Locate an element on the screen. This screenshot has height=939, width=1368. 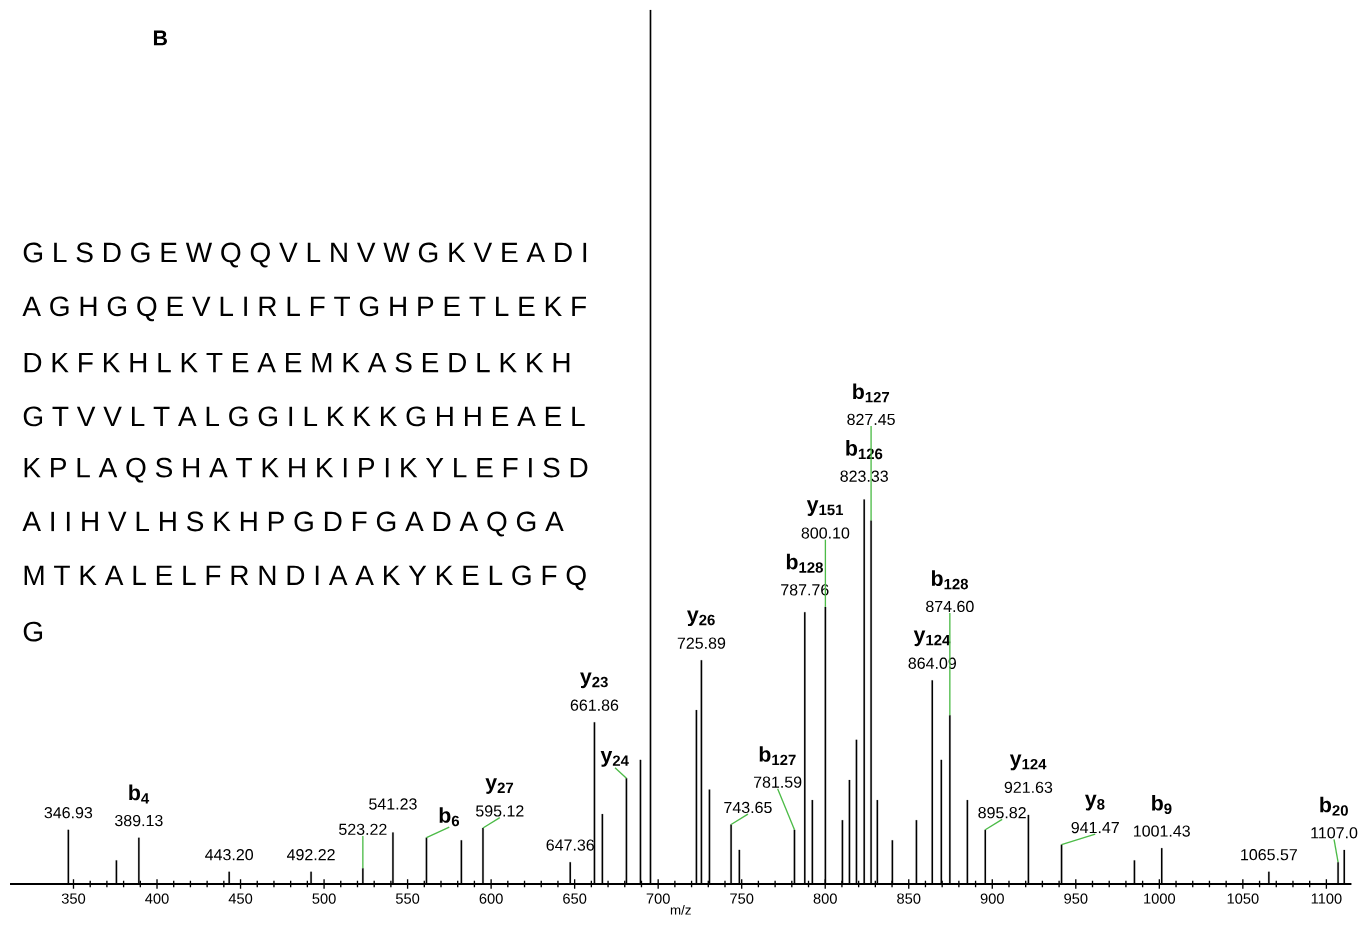
annotation: D K F K H L K T E A E M K A S E D L K K H is located at coordinates (297, 362).